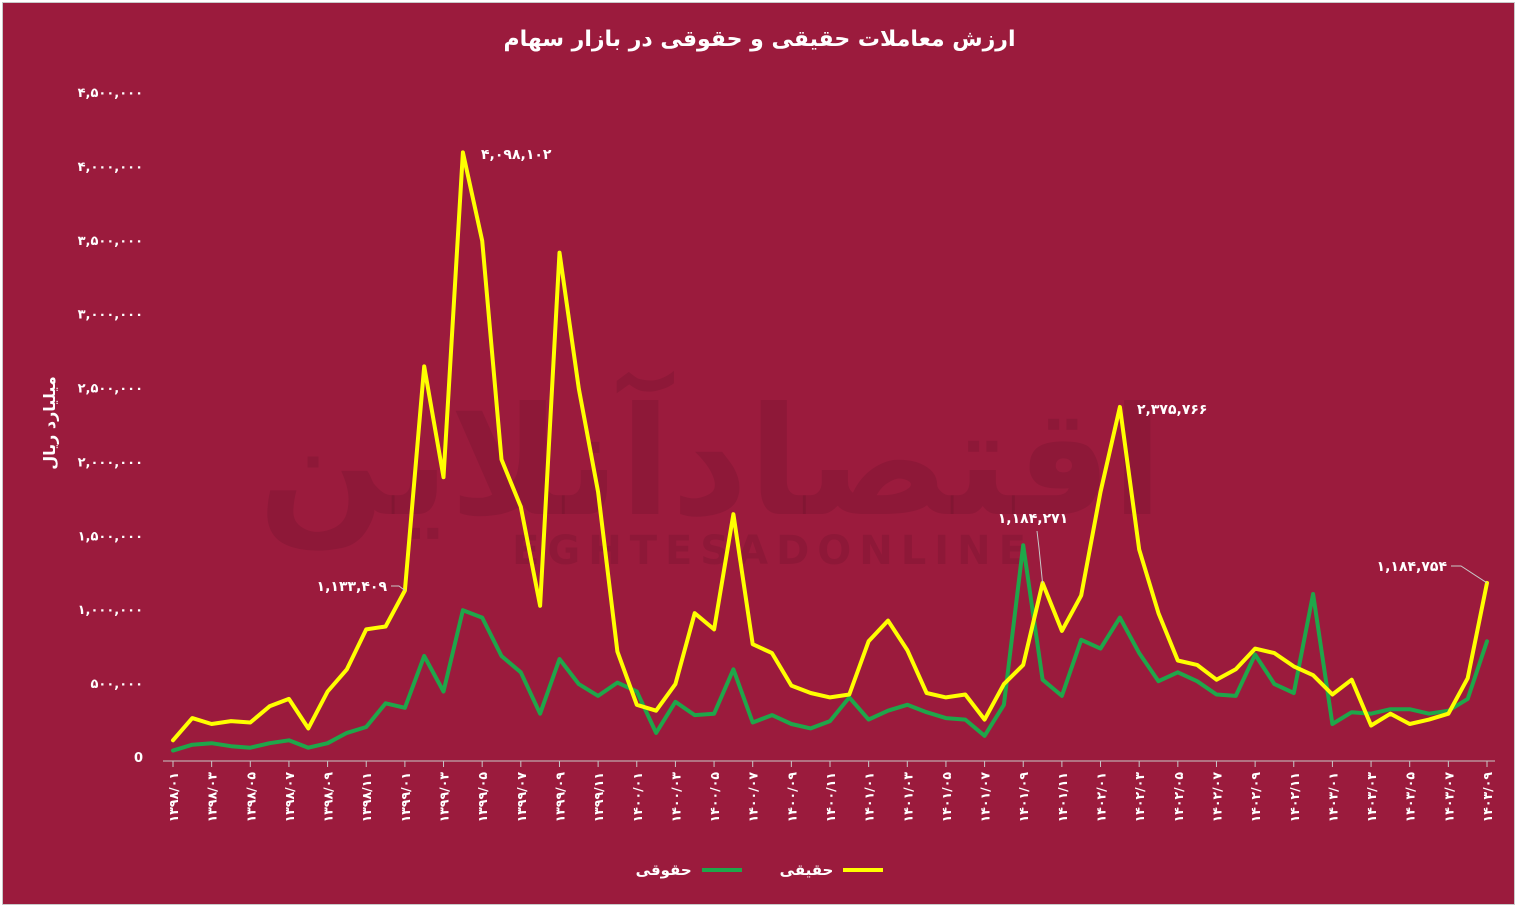  Describe the element at coordinates (759, 39) in the screenshot. I see `chart-title: ارزش معاملات حقیقی و حقوقی در بازار سهام` at that location.